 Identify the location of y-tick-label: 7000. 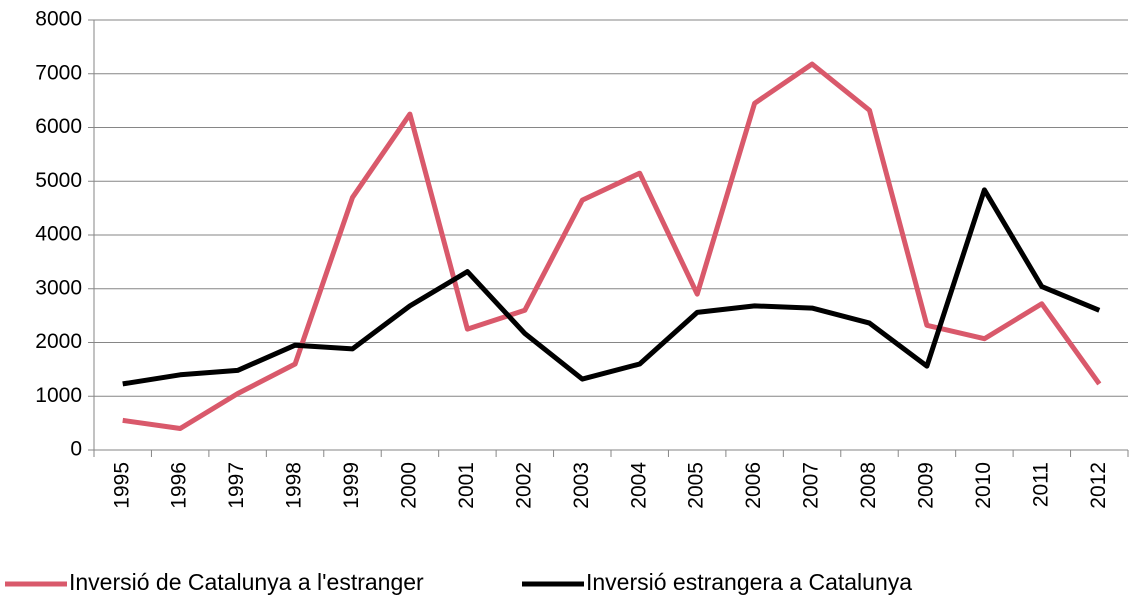
(58, 72).